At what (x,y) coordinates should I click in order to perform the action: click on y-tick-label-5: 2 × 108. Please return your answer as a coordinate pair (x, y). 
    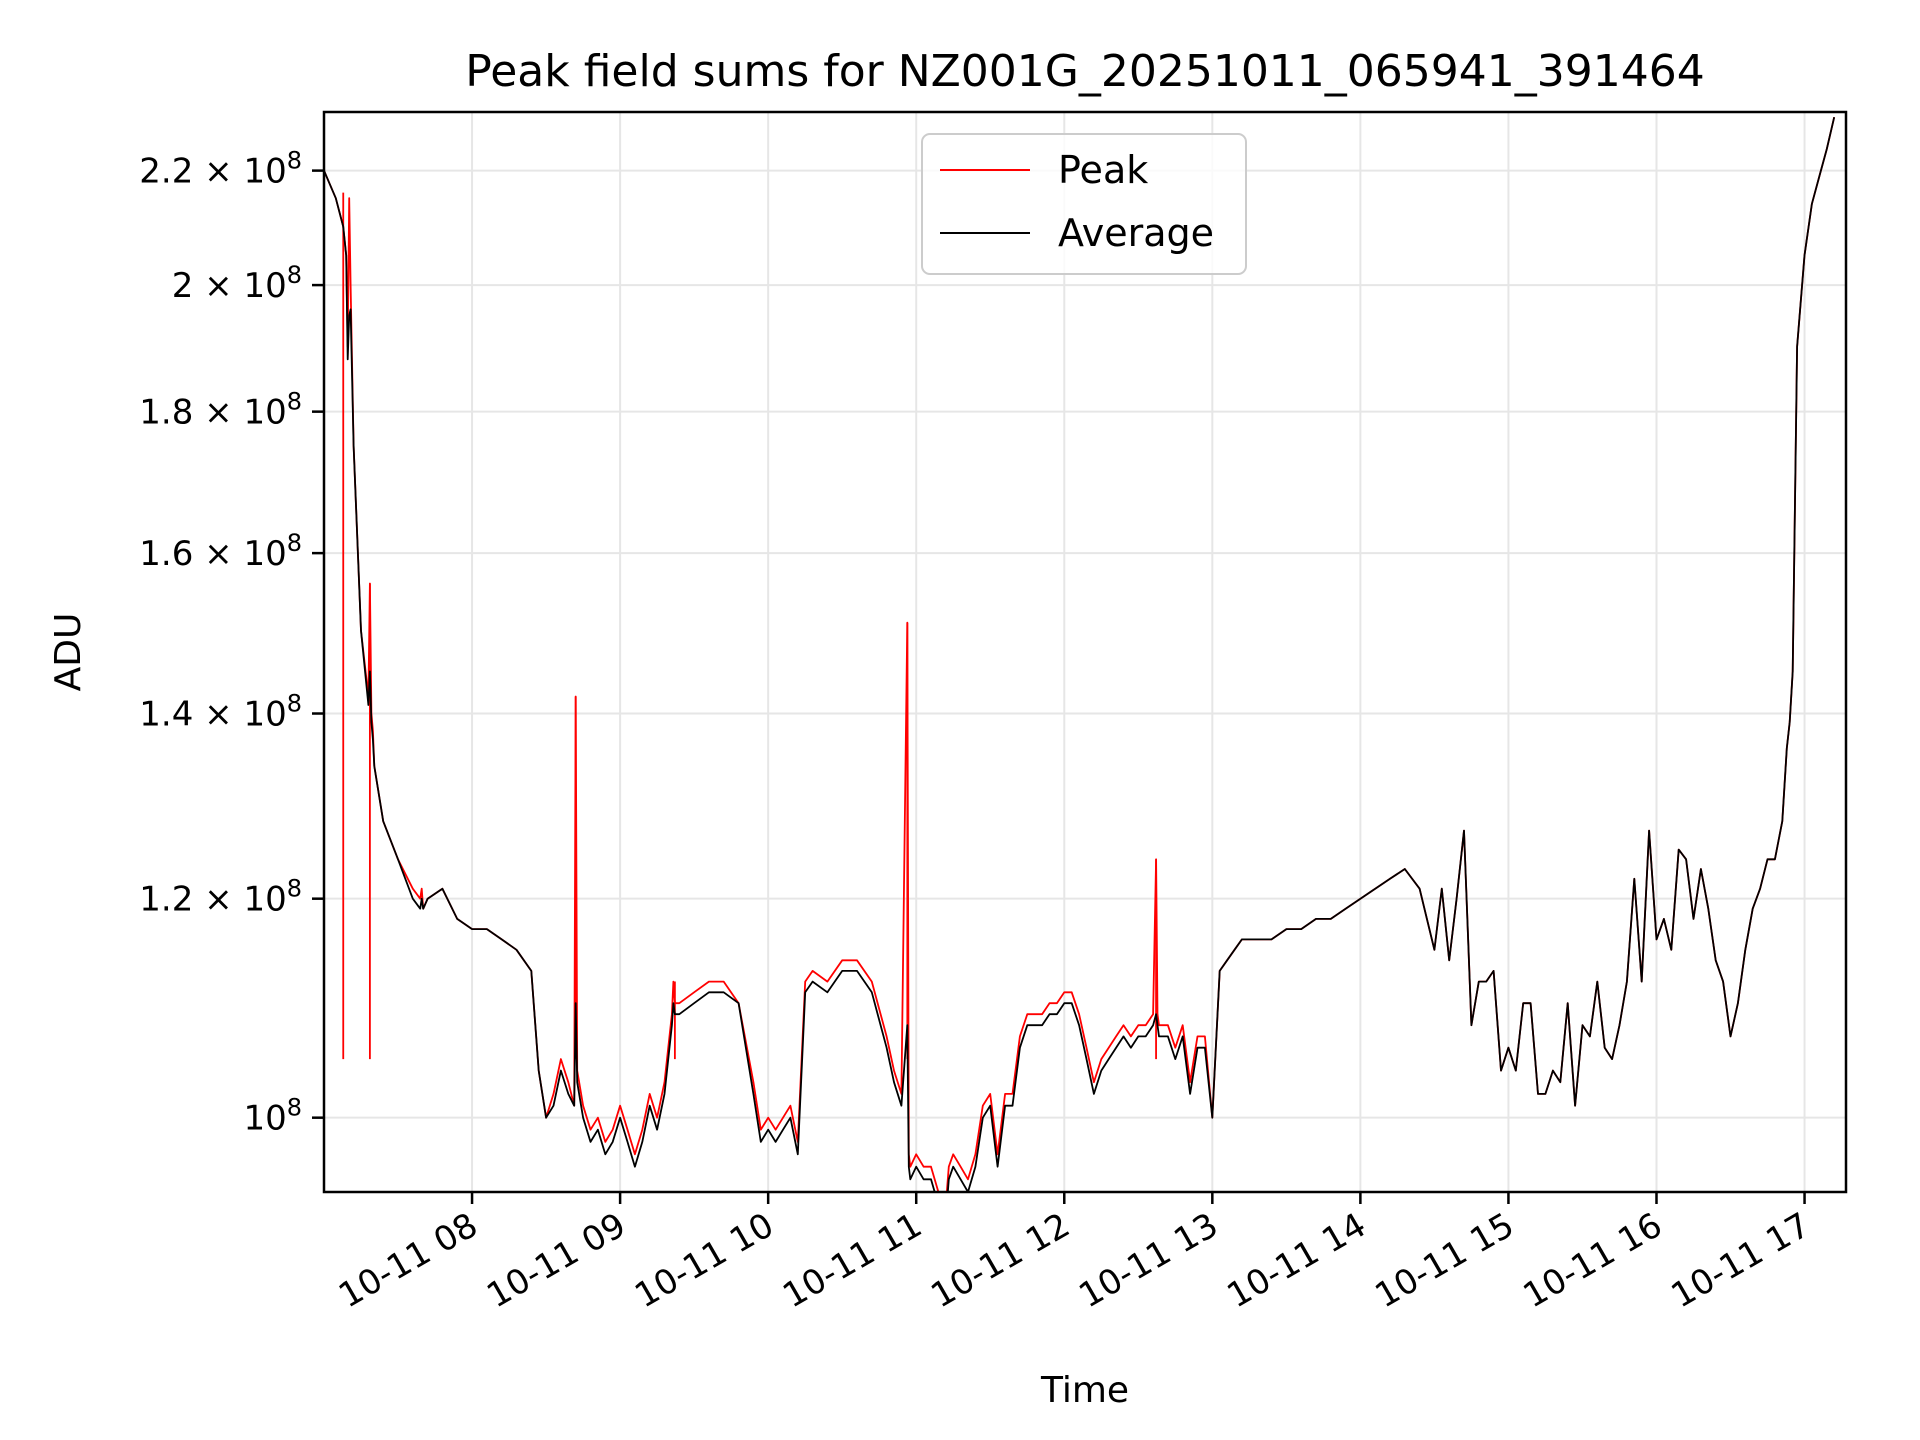
    Looking at the image, I should click on (237, 283).